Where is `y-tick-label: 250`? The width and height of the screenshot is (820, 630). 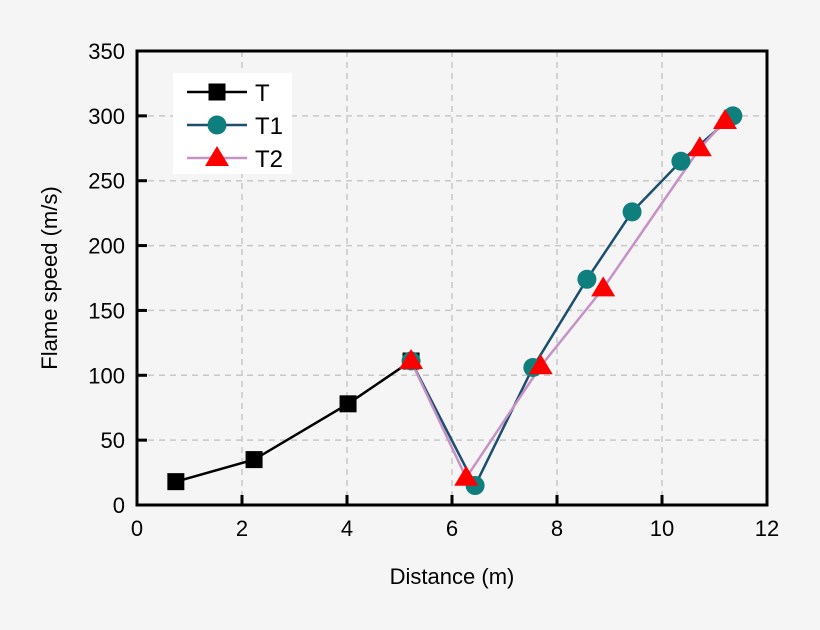 y-tick-label: 250 is located at coordinates (106, 181).